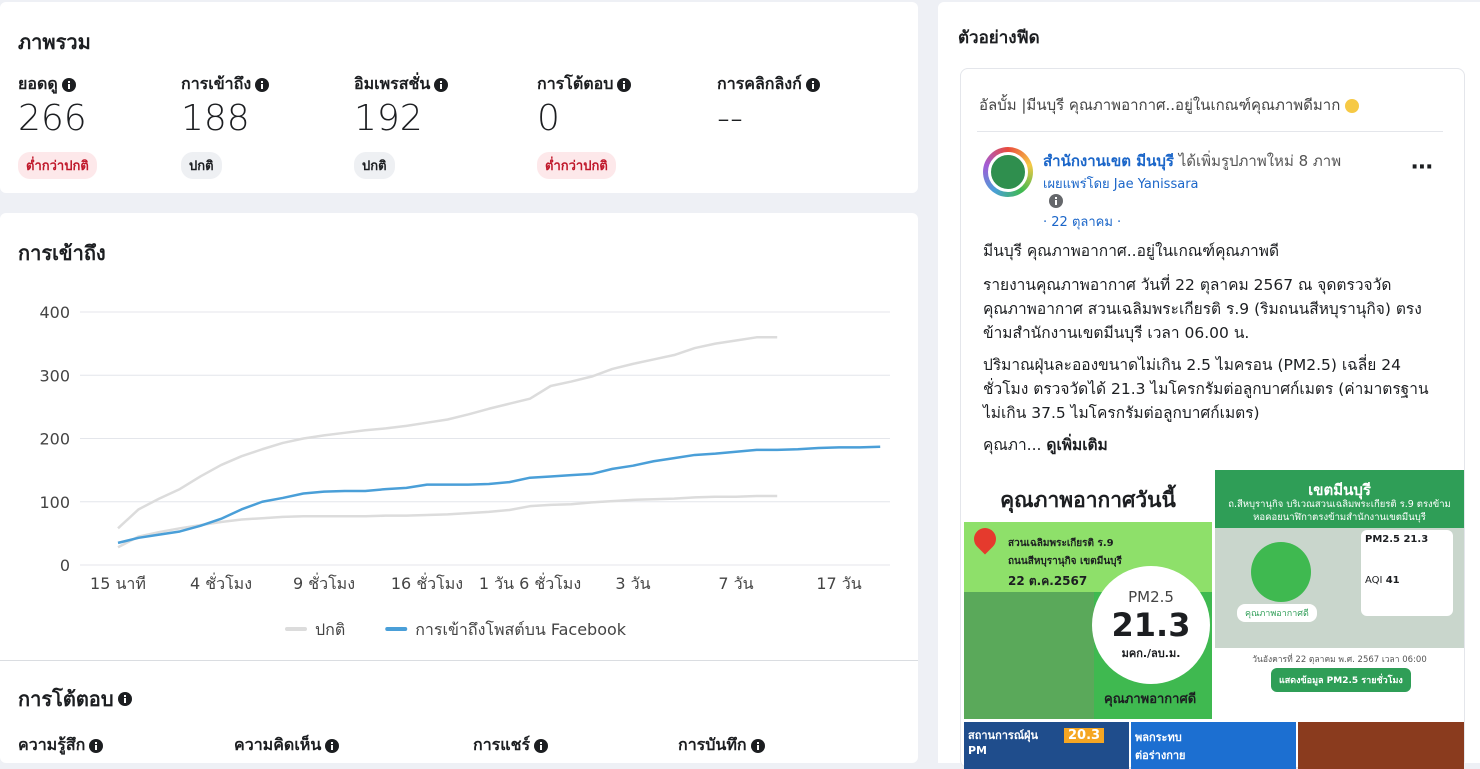 Image resolution: width=1480 pixels, height=769 pixels. I want to click on metric-label-row: การเข้าถึง, so click(225, 84).